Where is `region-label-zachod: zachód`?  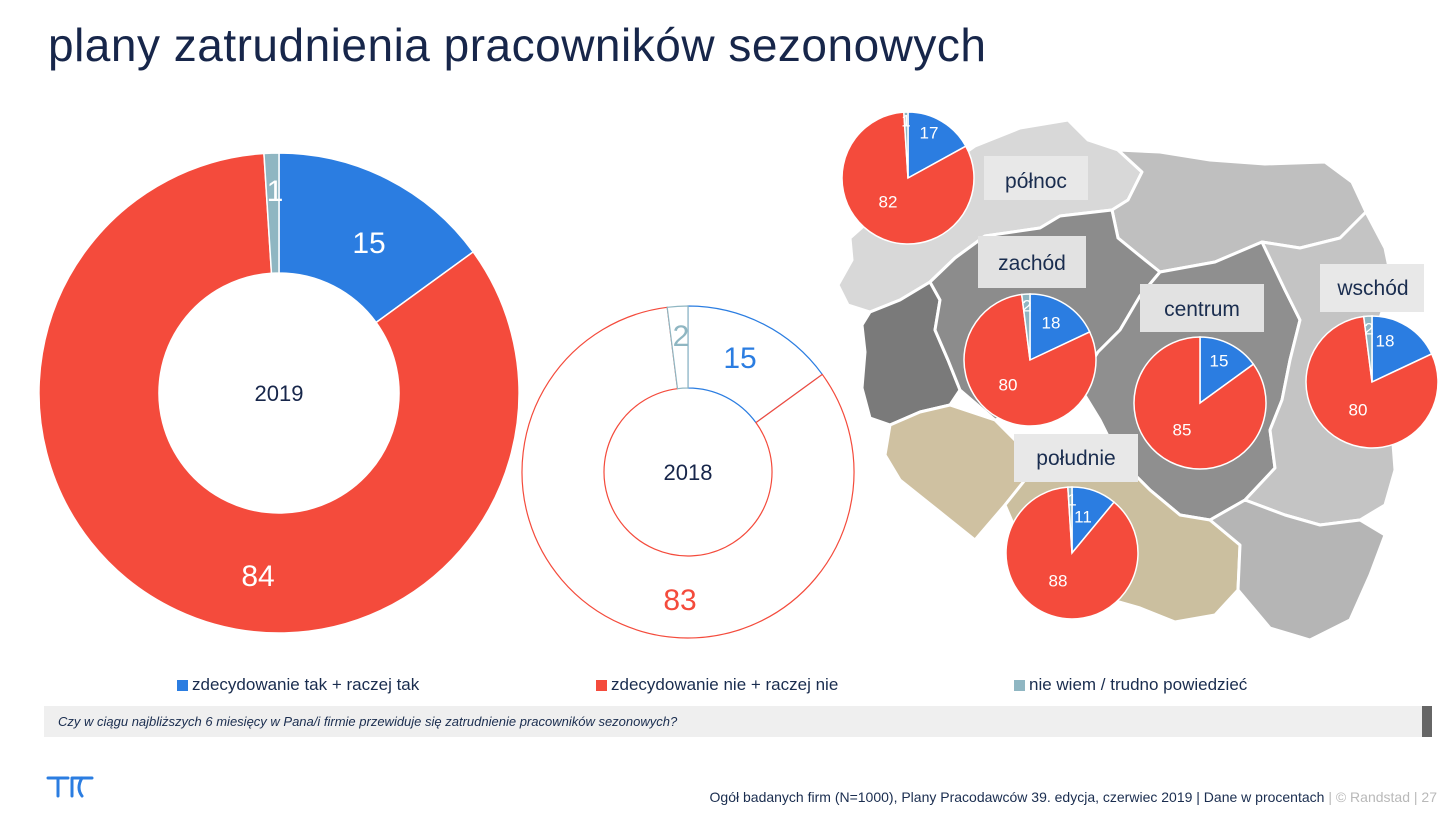 region-label-zachod: zachód is located at coordinates (1032, 263).